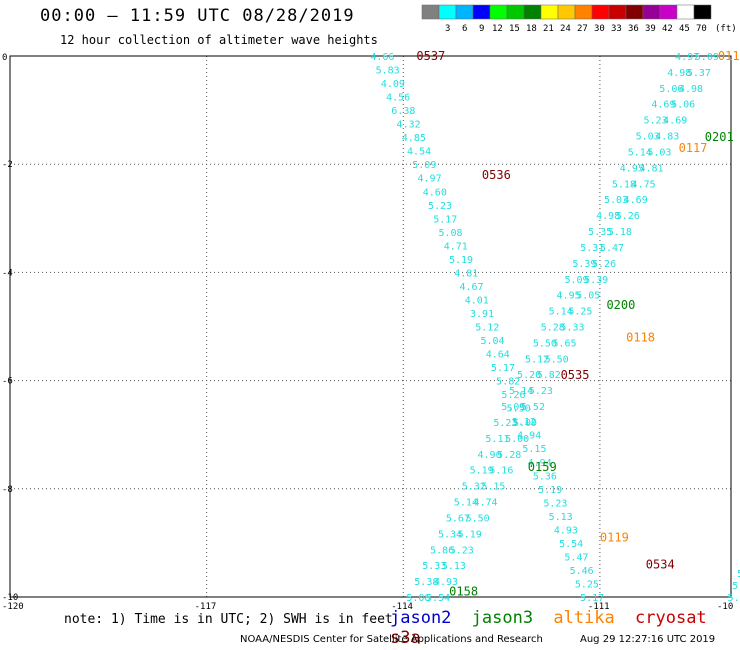  What do you see at coordinates (599, 607) in the screenshot?
I see `x-tick-label: -111` at bounding box center [599, 607].